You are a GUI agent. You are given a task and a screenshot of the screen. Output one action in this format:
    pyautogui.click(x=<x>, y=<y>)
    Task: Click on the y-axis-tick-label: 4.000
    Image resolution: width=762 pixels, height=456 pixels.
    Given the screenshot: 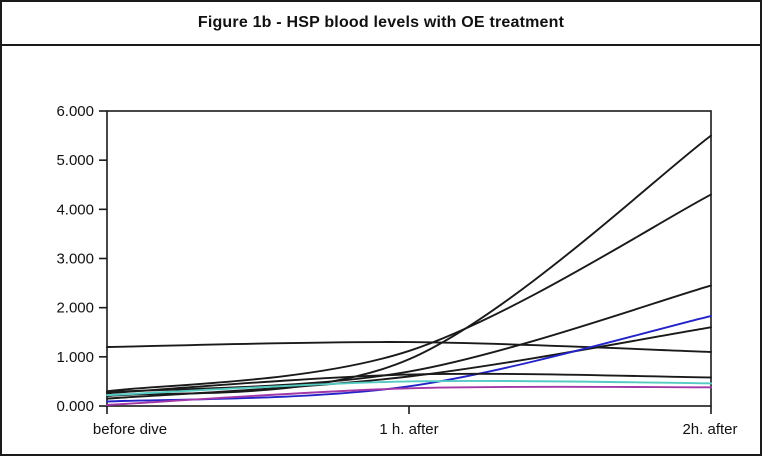 What is the action you would take?
    pyautogui.click(x=75, y=209)
    